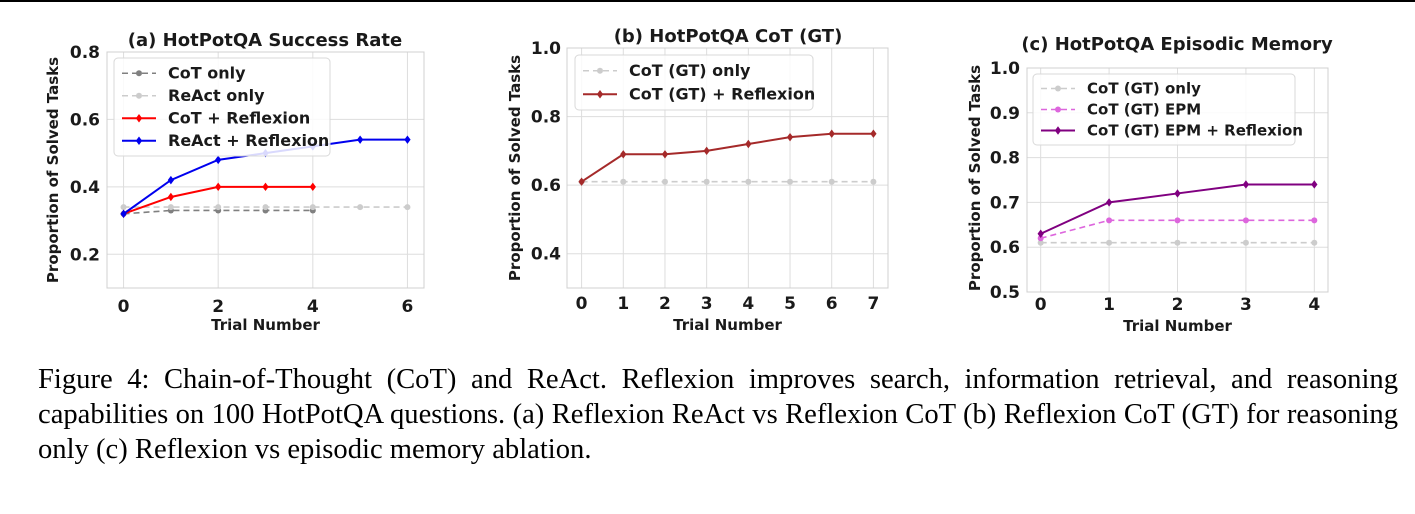 The width and height of the screenshot is (1415, 514). What do you see at coordinates (1195, 131) in the screenshot?
I see `legend-label: CoT (GT) EPM + Reflexion` at bounding box center [1195, 131].